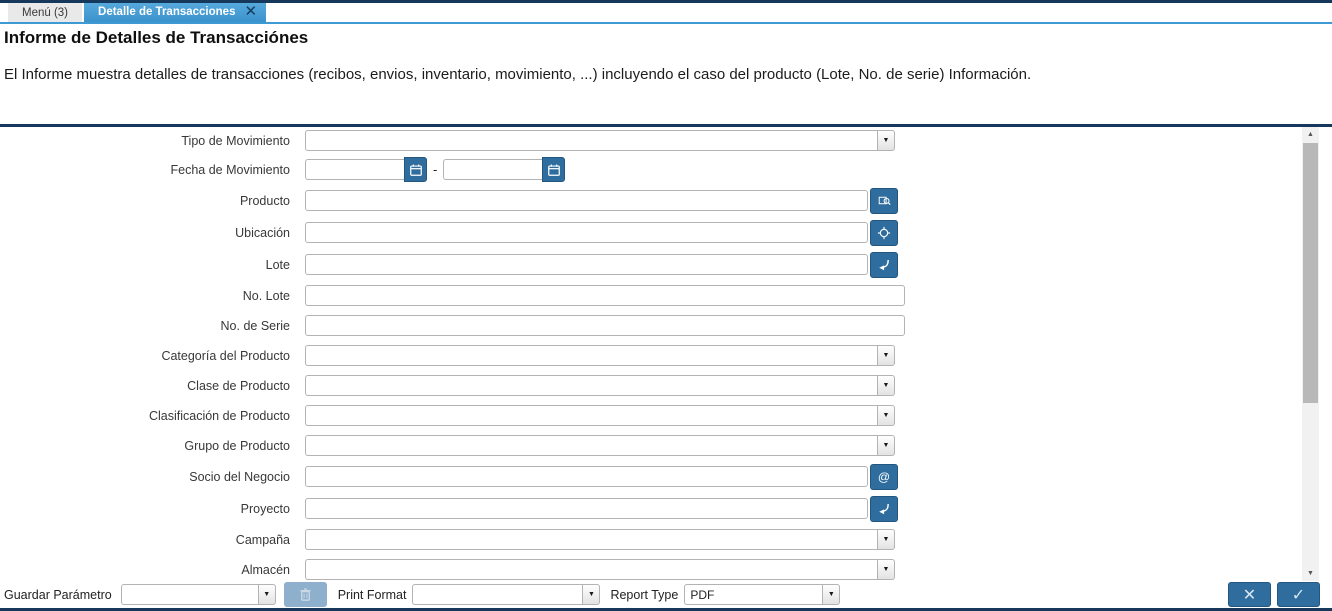 Image resolution: width=1332 pixels, height=611 pixels. Describe the element at coordinates (644, 594) in the screenshot. I see `report-type-label: Report Type` at that location.